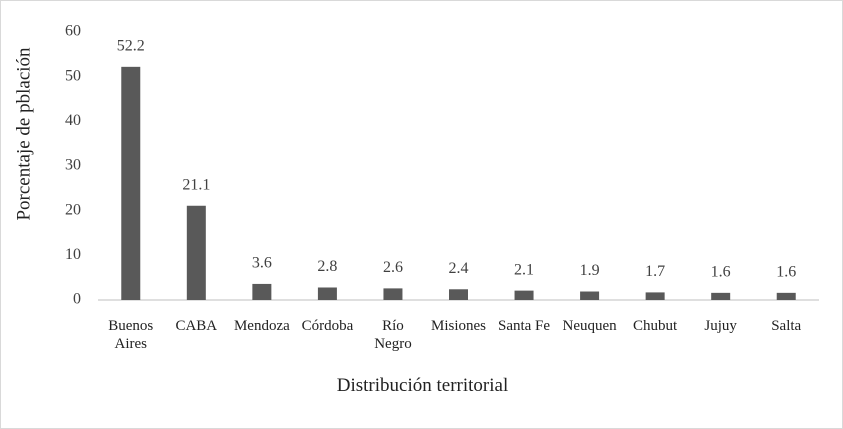 This screenshot has width=843, height=429. Describe the element at coordinates (262, 263) in the screenshot. I see `value-label: 3.6` at that location.